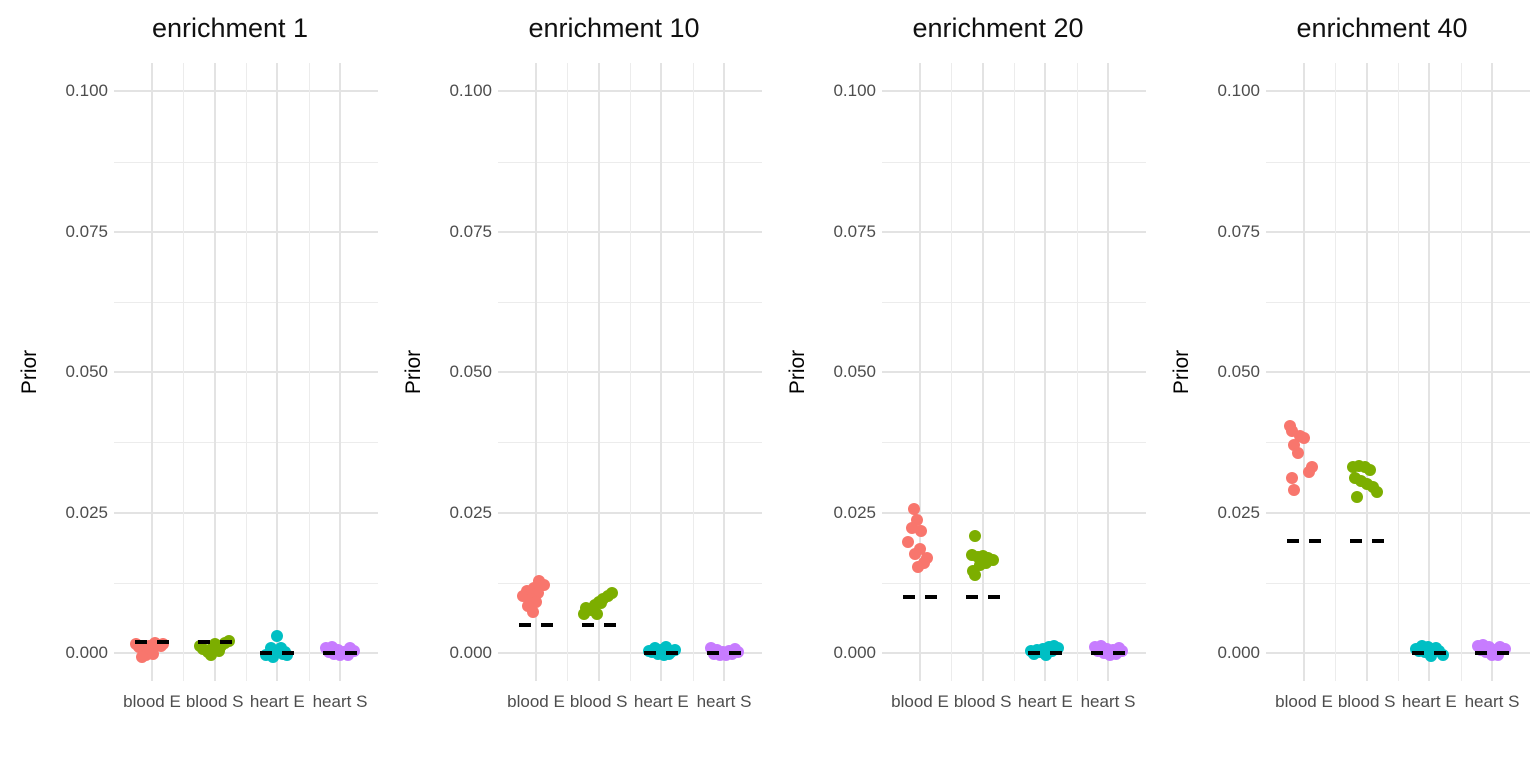 The height and width of the screenshot is (768, 1536). What do you see at coordinates (1382, 28) in the screenshot?
I see `panel-title: enrichment 40` at bounding box center [1382, 28].